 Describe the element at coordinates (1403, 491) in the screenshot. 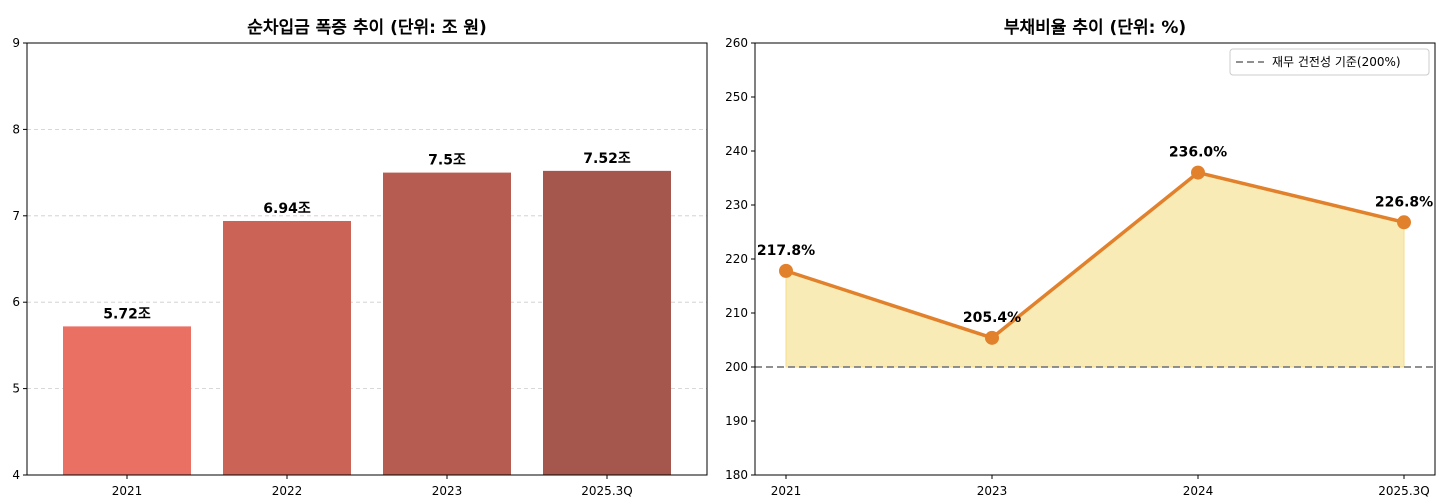

I see `line-chart-x-tick-label: 2025.3Q` at that location.